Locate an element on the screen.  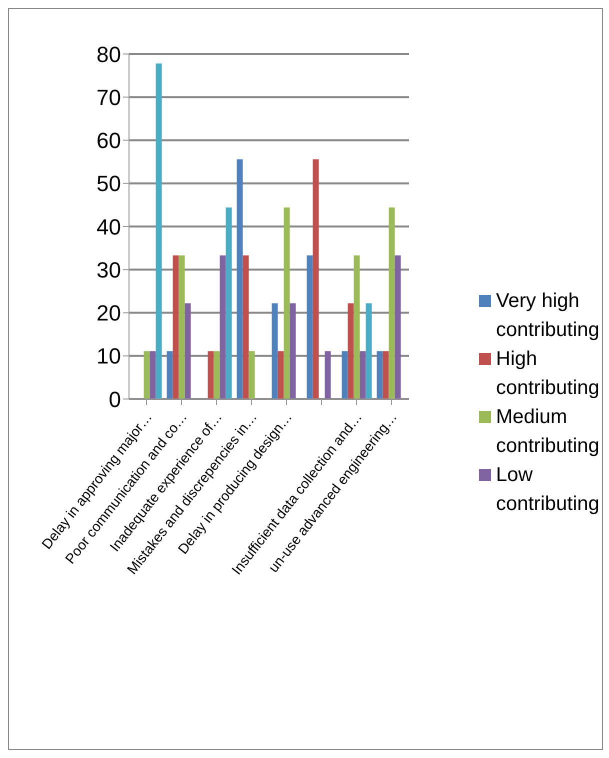
legend-label: Low contributing is located at coordinates (548, 490).